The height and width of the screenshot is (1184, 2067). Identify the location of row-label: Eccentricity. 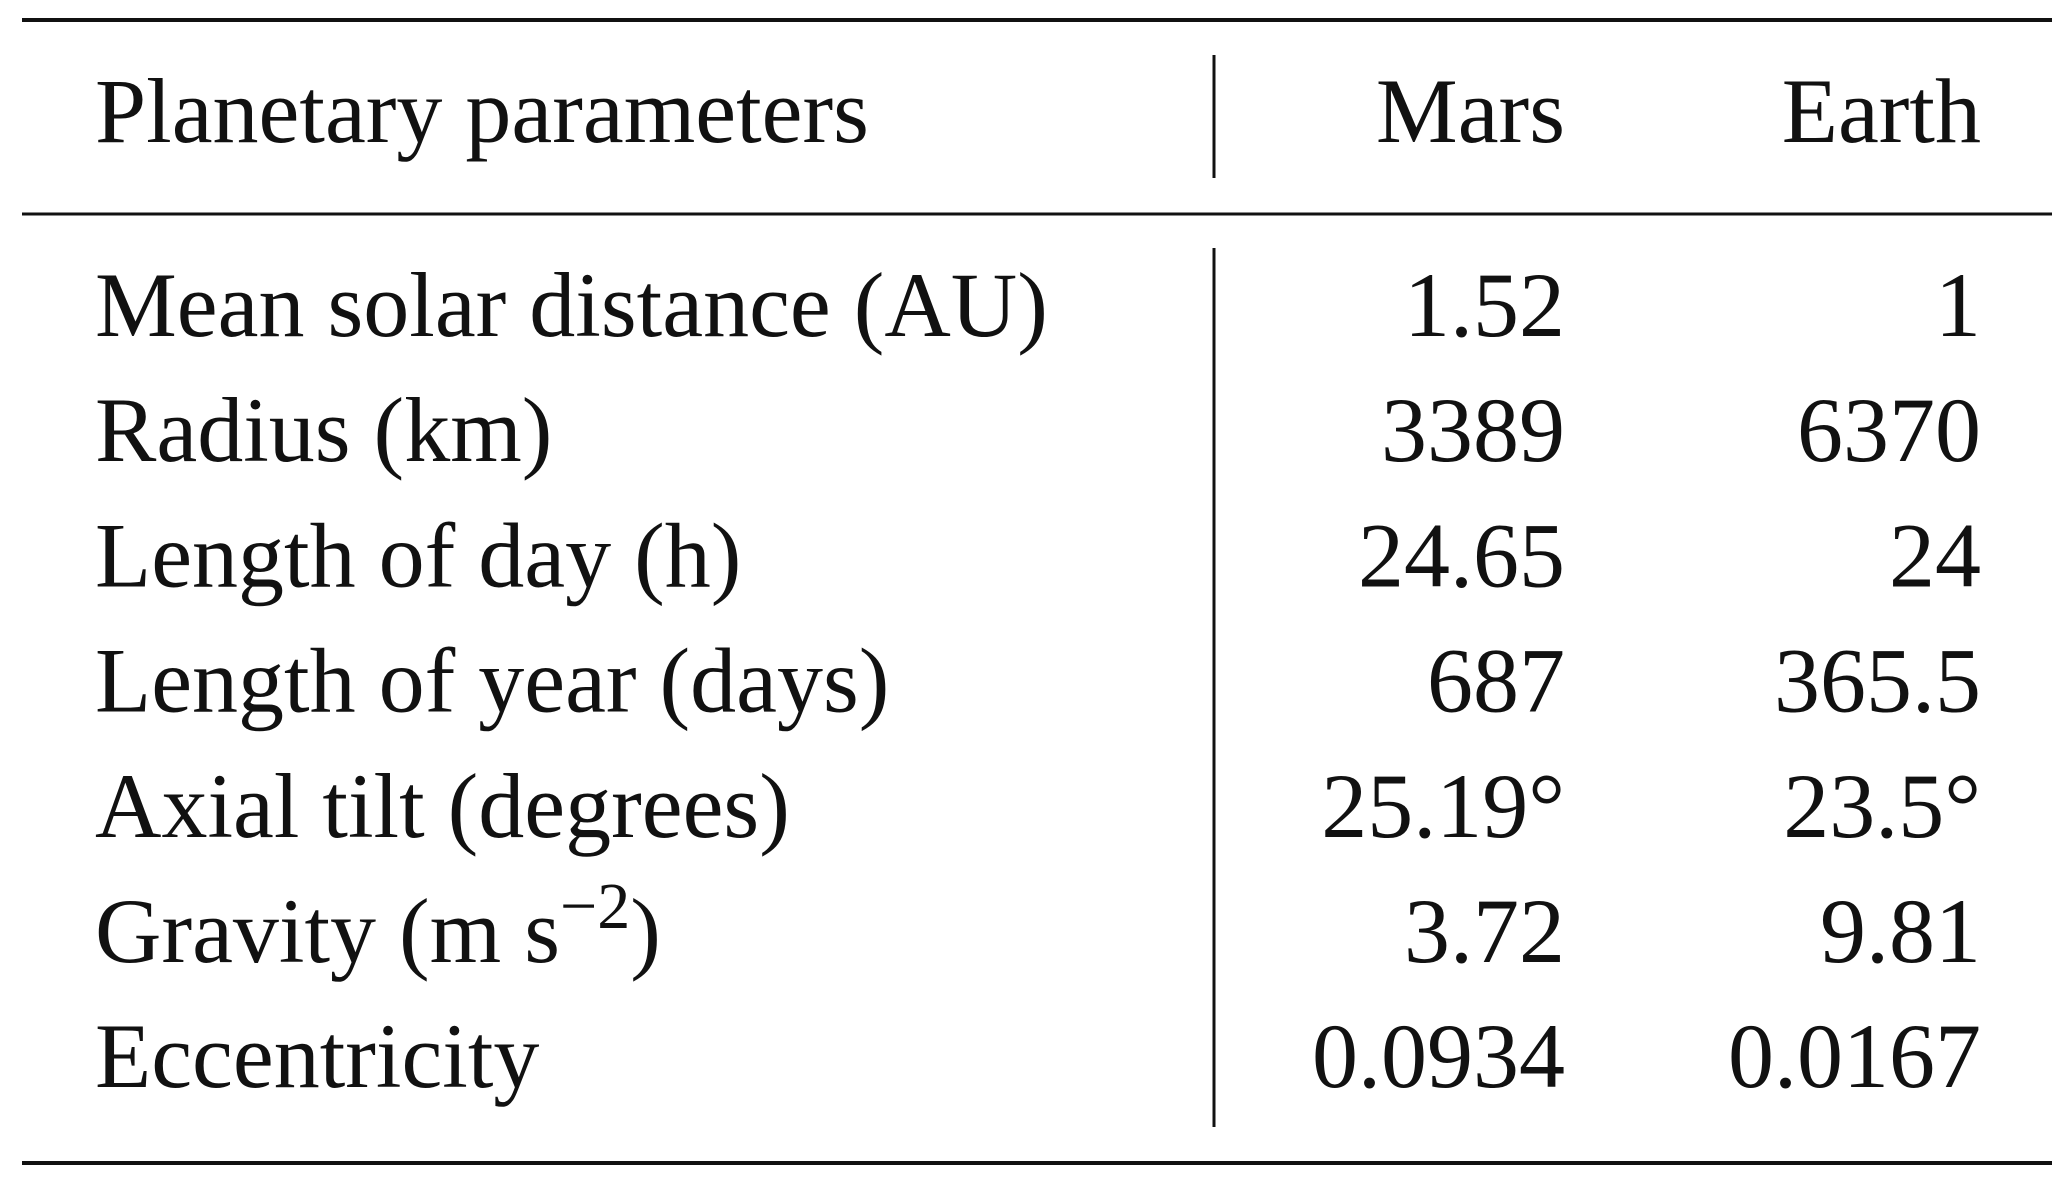
(317, 1056).